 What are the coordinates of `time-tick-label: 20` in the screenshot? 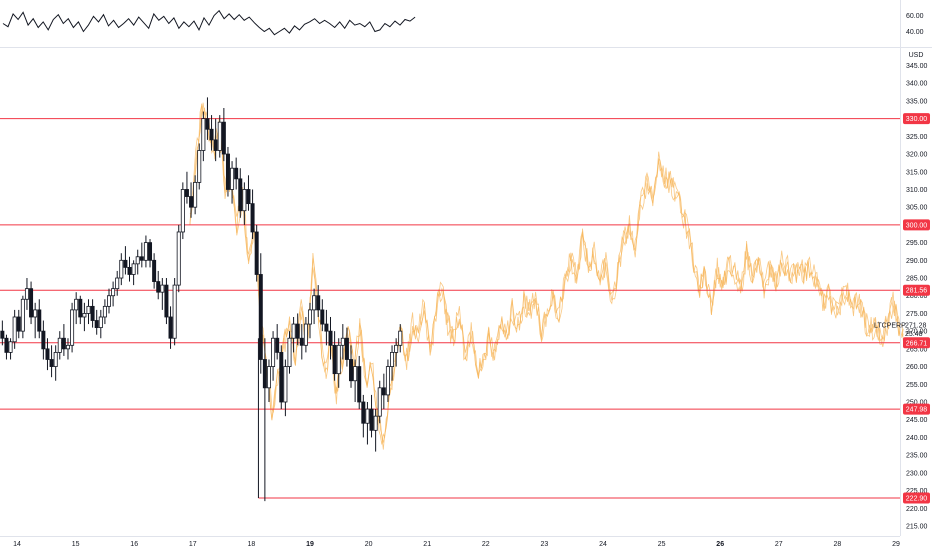 It's located at (369, 544).